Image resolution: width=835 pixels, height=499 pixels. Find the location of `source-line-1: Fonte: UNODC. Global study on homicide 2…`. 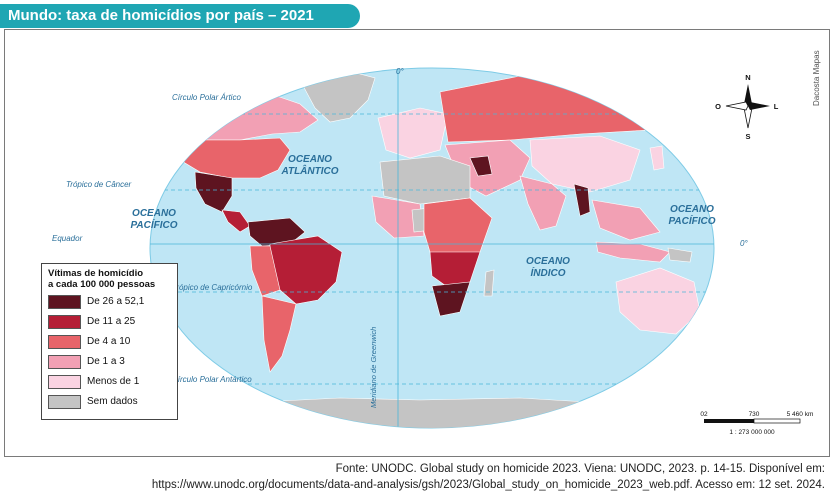

source-line-1: Fonte: UNODC. Global study on homicide 2… is located at coordinates (580, 469).